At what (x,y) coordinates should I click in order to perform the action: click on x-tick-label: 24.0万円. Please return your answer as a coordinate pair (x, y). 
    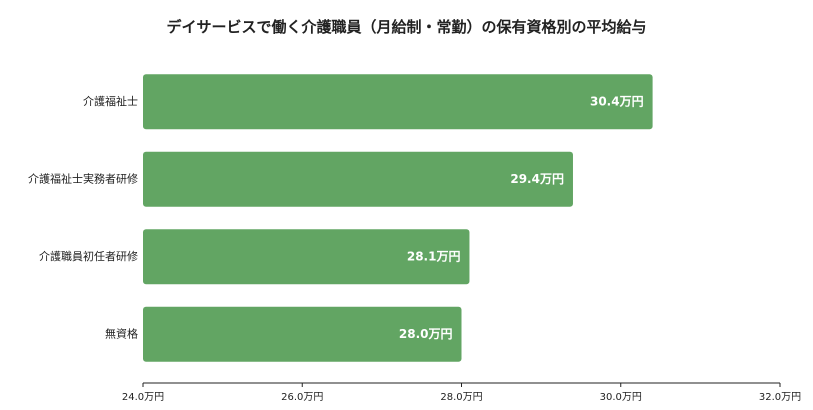
    Looking at the image, I should click on (143, 397).